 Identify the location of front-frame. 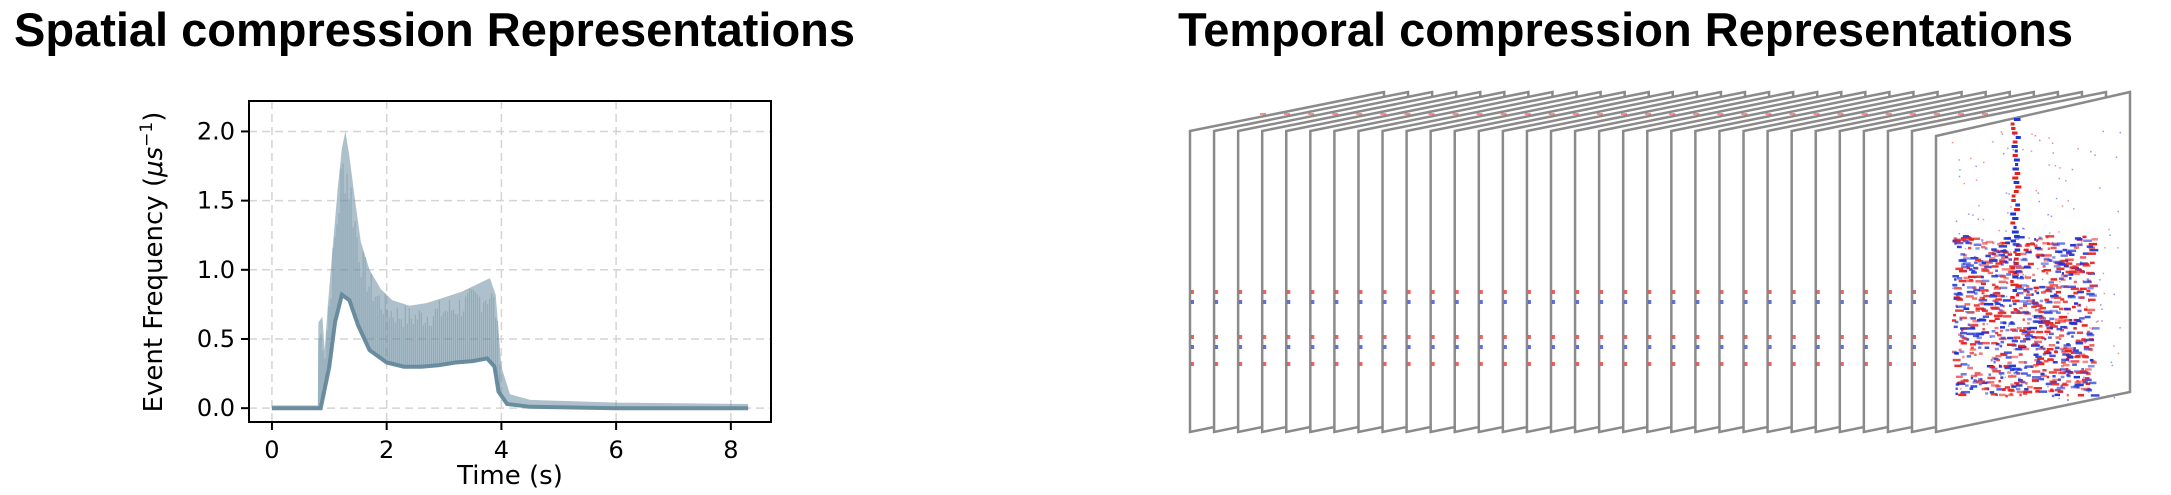
(2033, 262).